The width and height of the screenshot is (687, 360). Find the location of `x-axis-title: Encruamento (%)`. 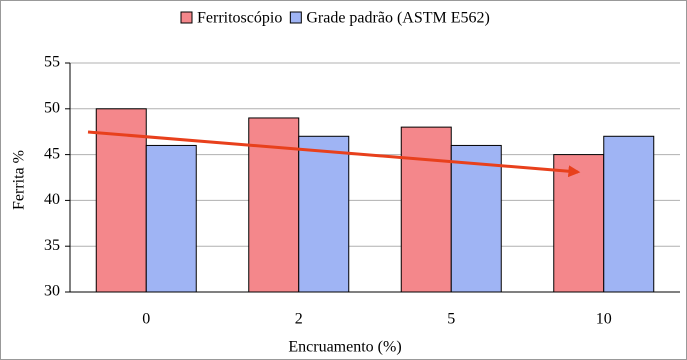

x-axis-title: Encruamento (%) is located at coordinates (344, 347).